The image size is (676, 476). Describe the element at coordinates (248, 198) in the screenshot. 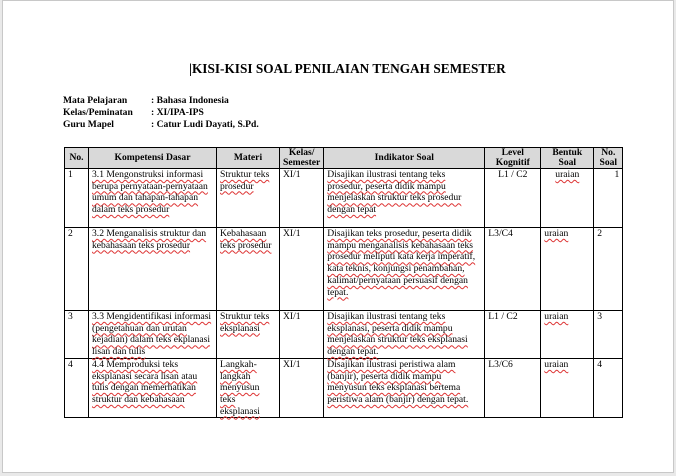

I see `cell-materi: Struktur teks prosedur` at that location.